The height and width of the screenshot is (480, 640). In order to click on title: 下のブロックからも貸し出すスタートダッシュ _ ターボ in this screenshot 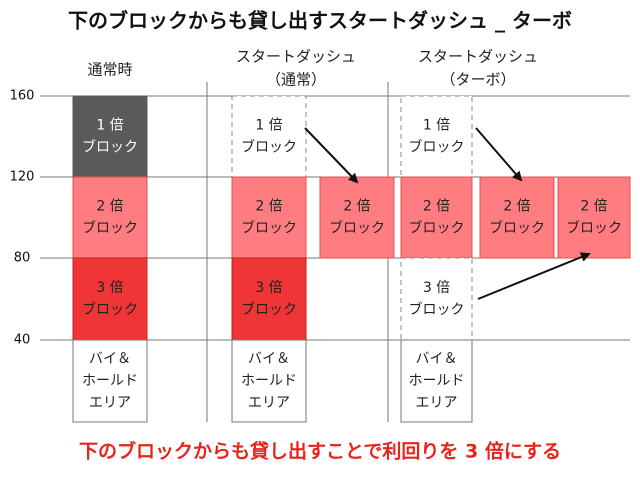, I will do `click(320, 21)`.